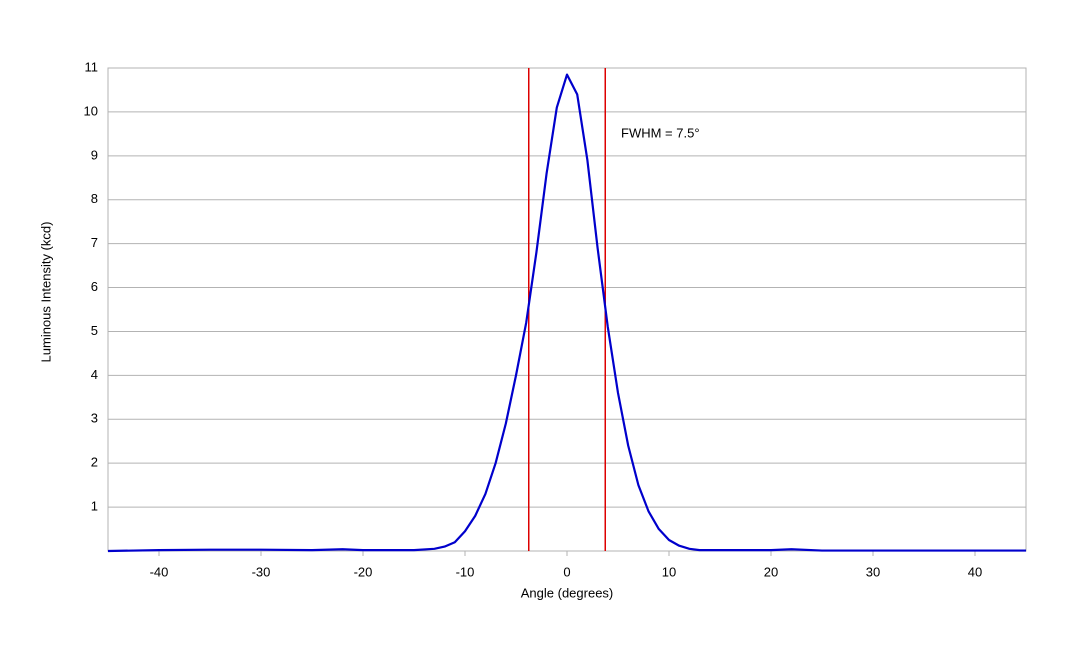 Image resolution: width=1080 pixels, height=648 pixels. What do you see at coordinates (975, 571) in the screenshot?
I see `x-tick-label: 40` at bounding box center [975, 571].